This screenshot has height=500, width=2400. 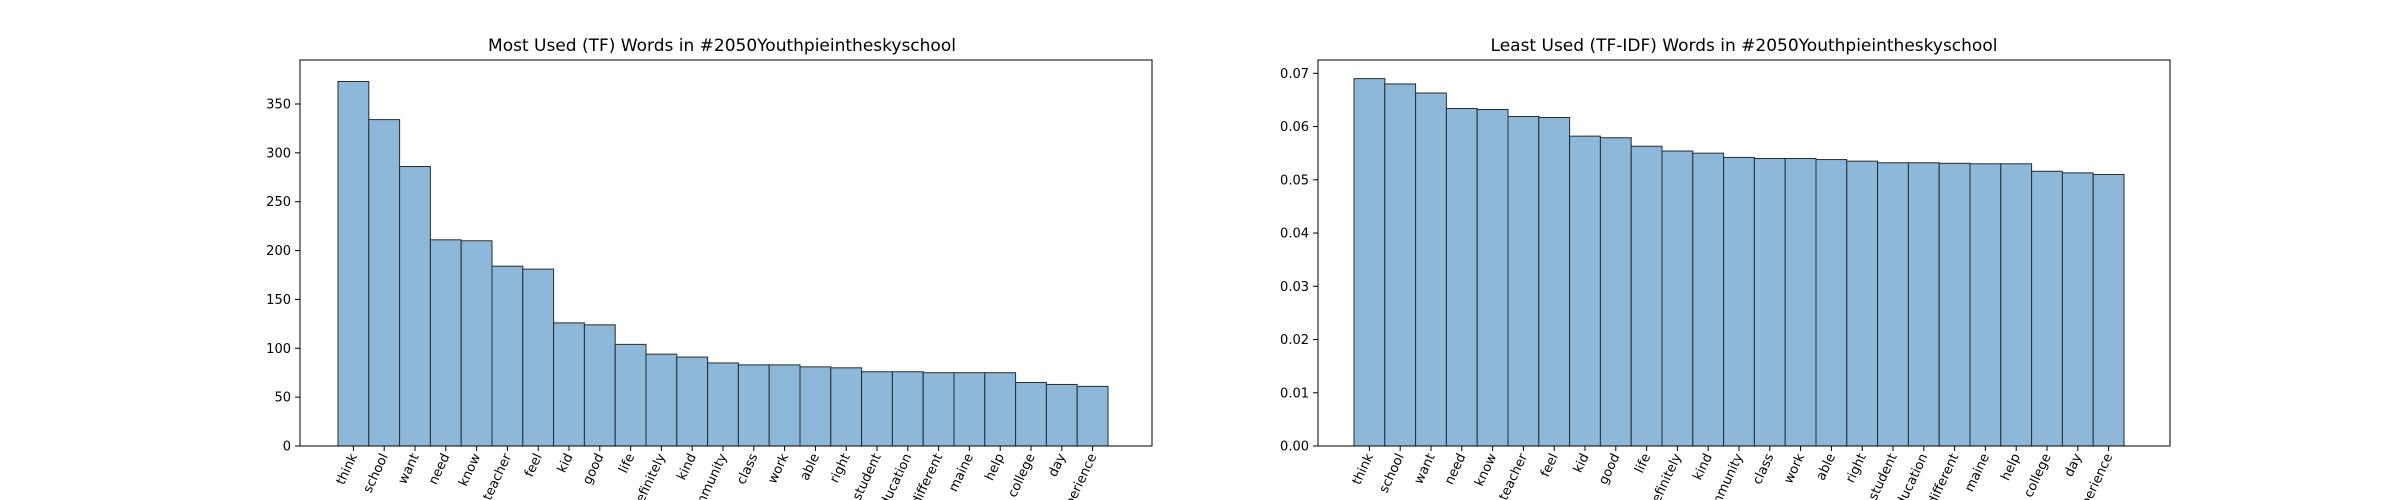 What do you see at coordinates (470, 470) in the screenshot?
I see `tf-x-label-4: know` at bounding box center [470, 470].